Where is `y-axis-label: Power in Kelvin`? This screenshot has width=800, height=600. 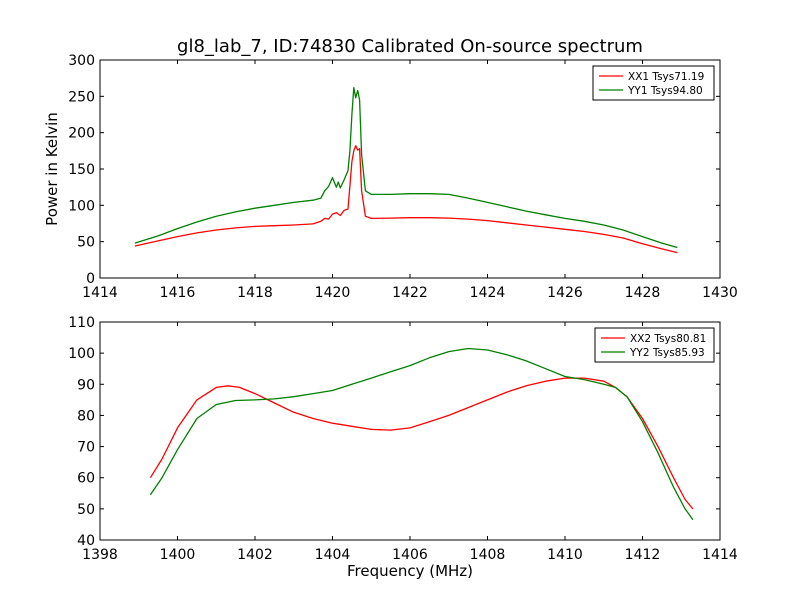 y-axis-label: Power in Kelvin is located at coordinates (52, 169).